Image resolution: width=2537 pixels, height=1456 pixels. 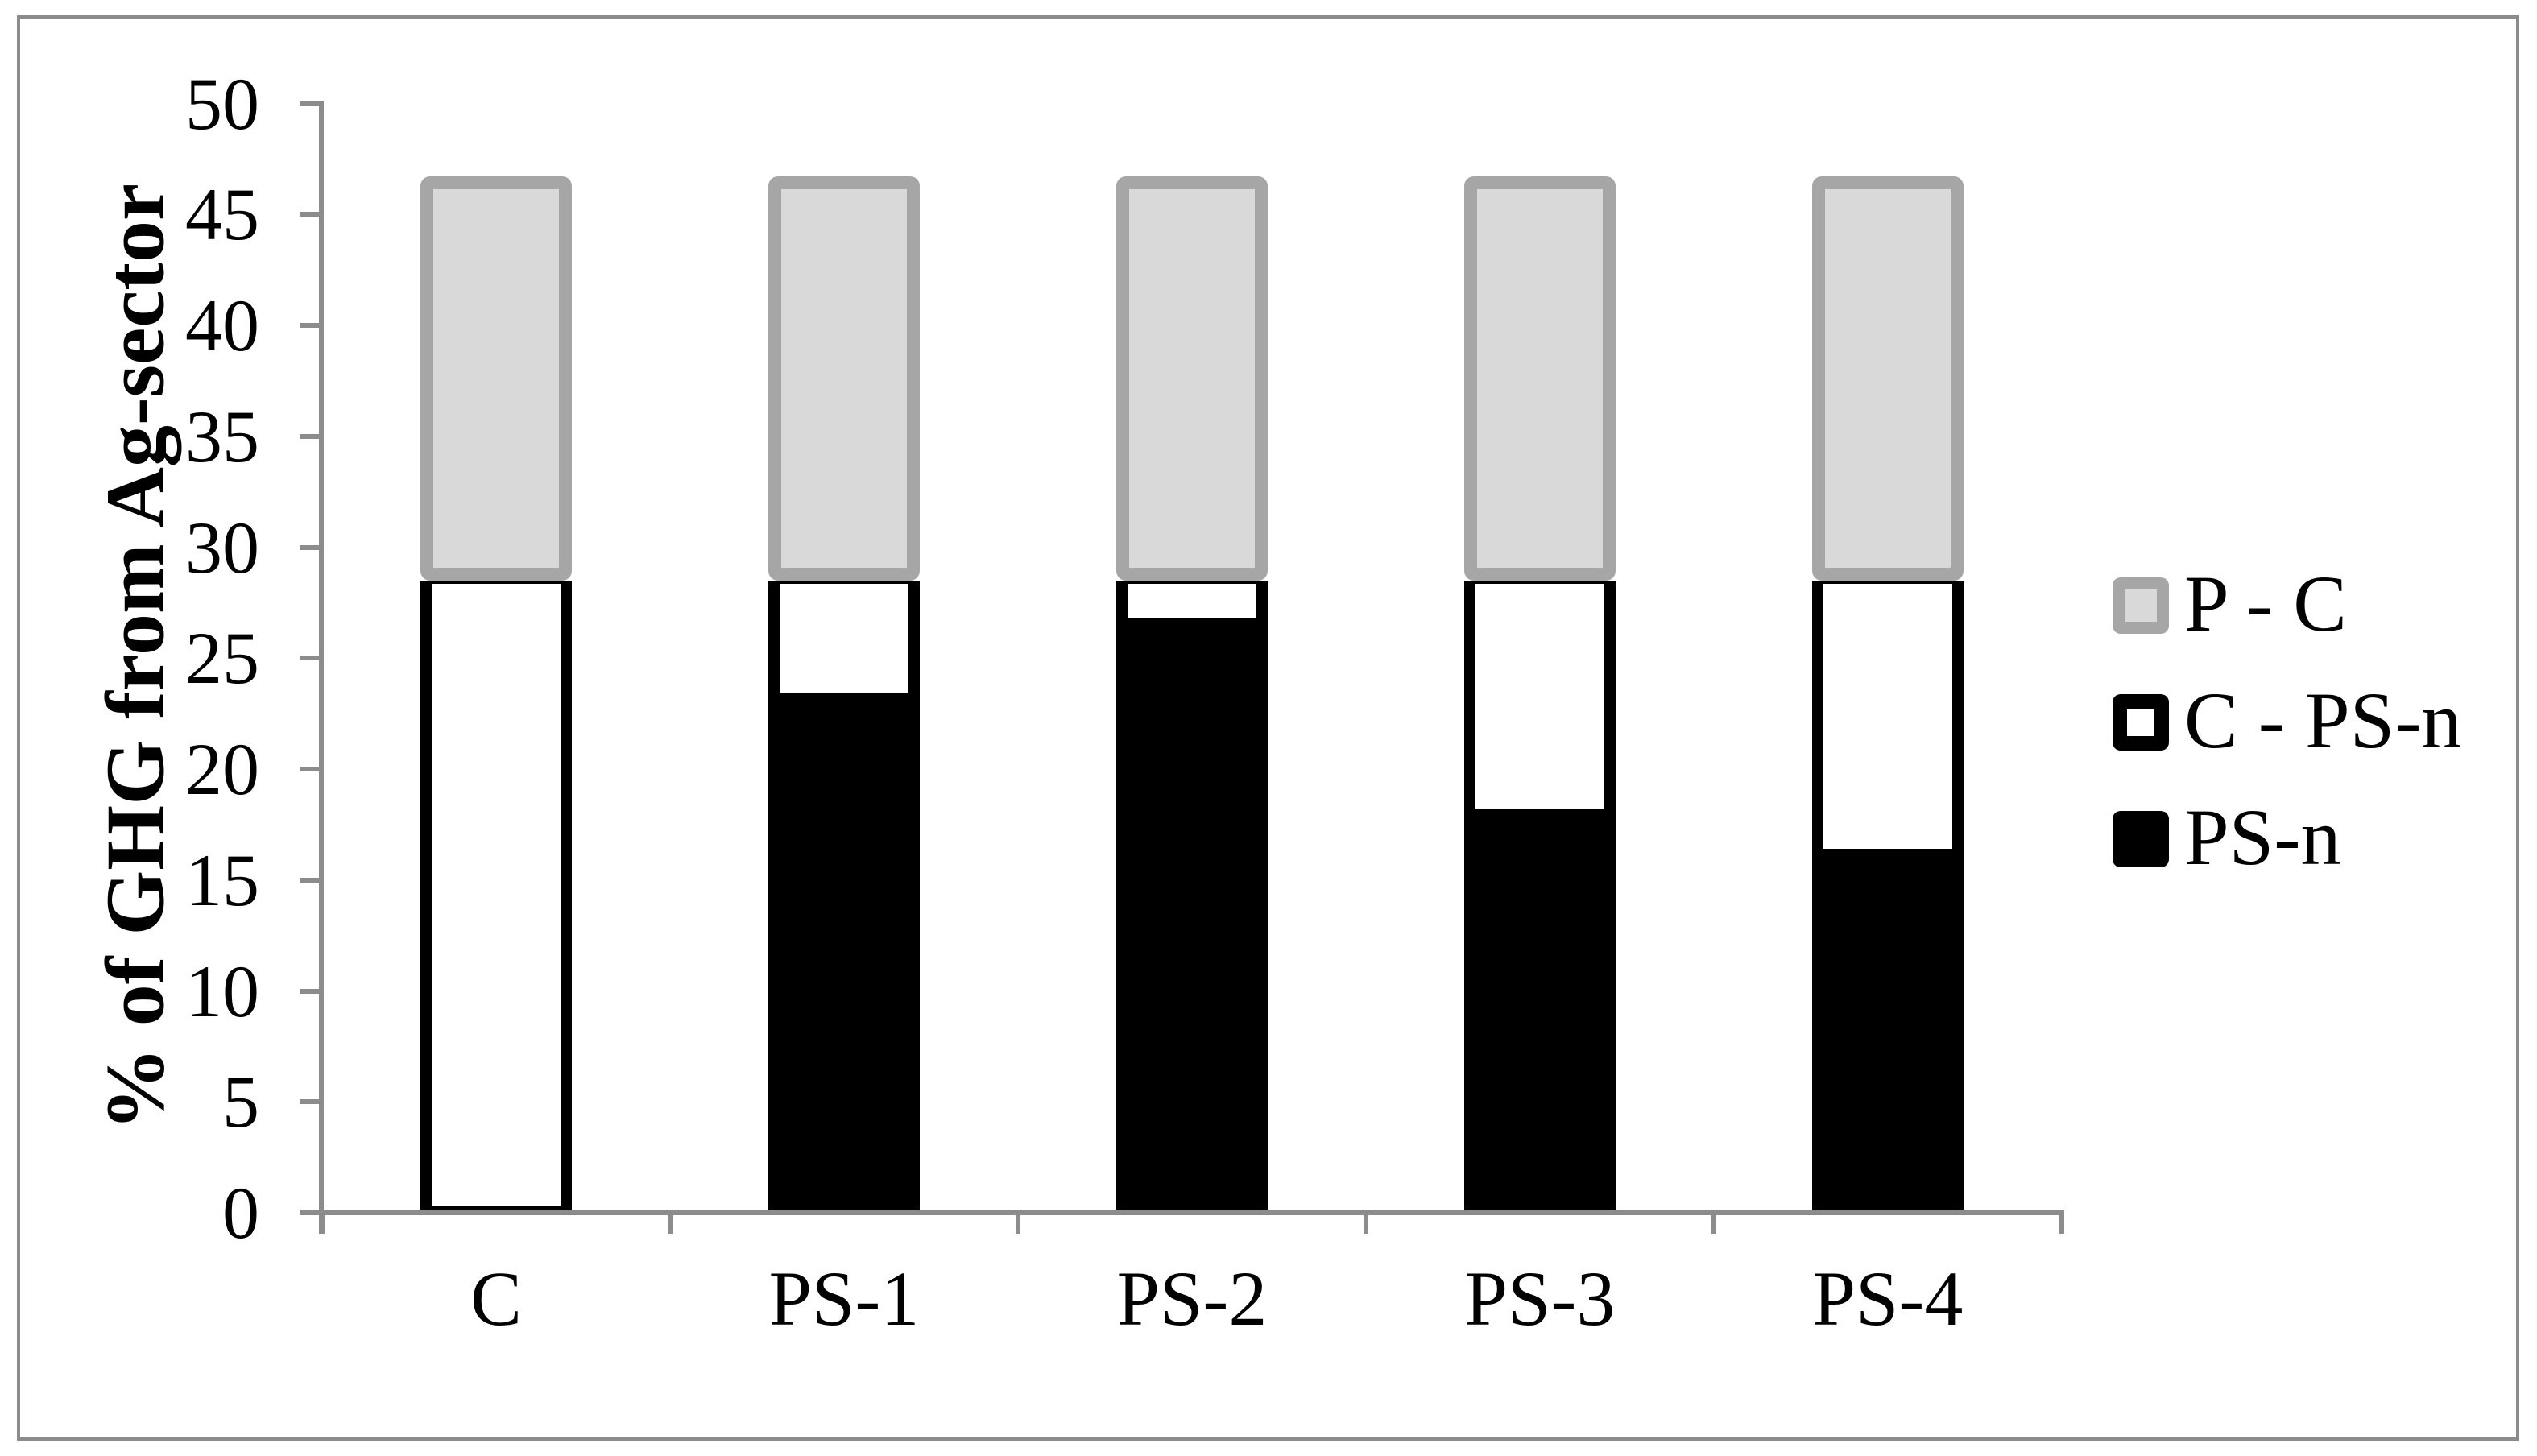 What do you see at coordinates (1192, 1298) in the screenshot?
I see `x-category-label: PS-2` at bounding box center [1192, 1298].